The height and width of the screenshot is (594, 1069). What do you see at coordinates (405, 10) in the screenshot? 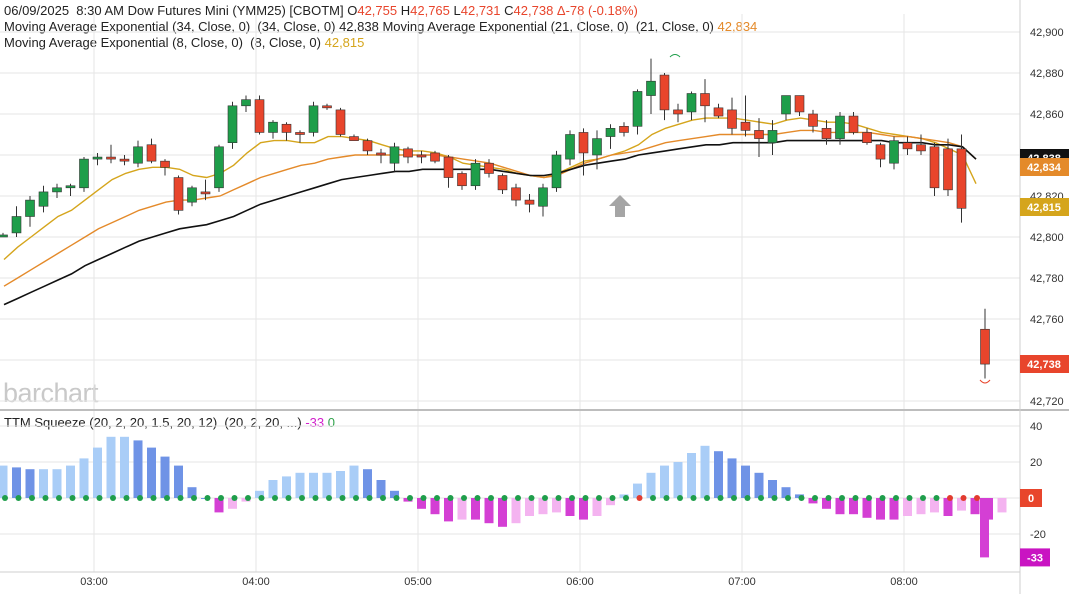
I see `high-label: H` at bounding box center [405, 10].